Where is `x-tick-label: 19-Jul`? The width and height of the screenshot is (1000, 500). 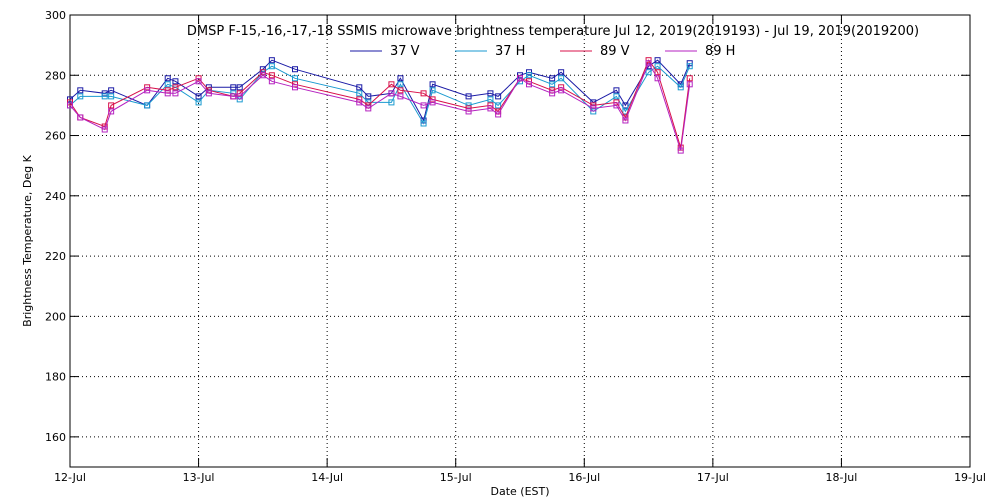 x-tick-label: 19-Jul is located at coordinates (970, 477).